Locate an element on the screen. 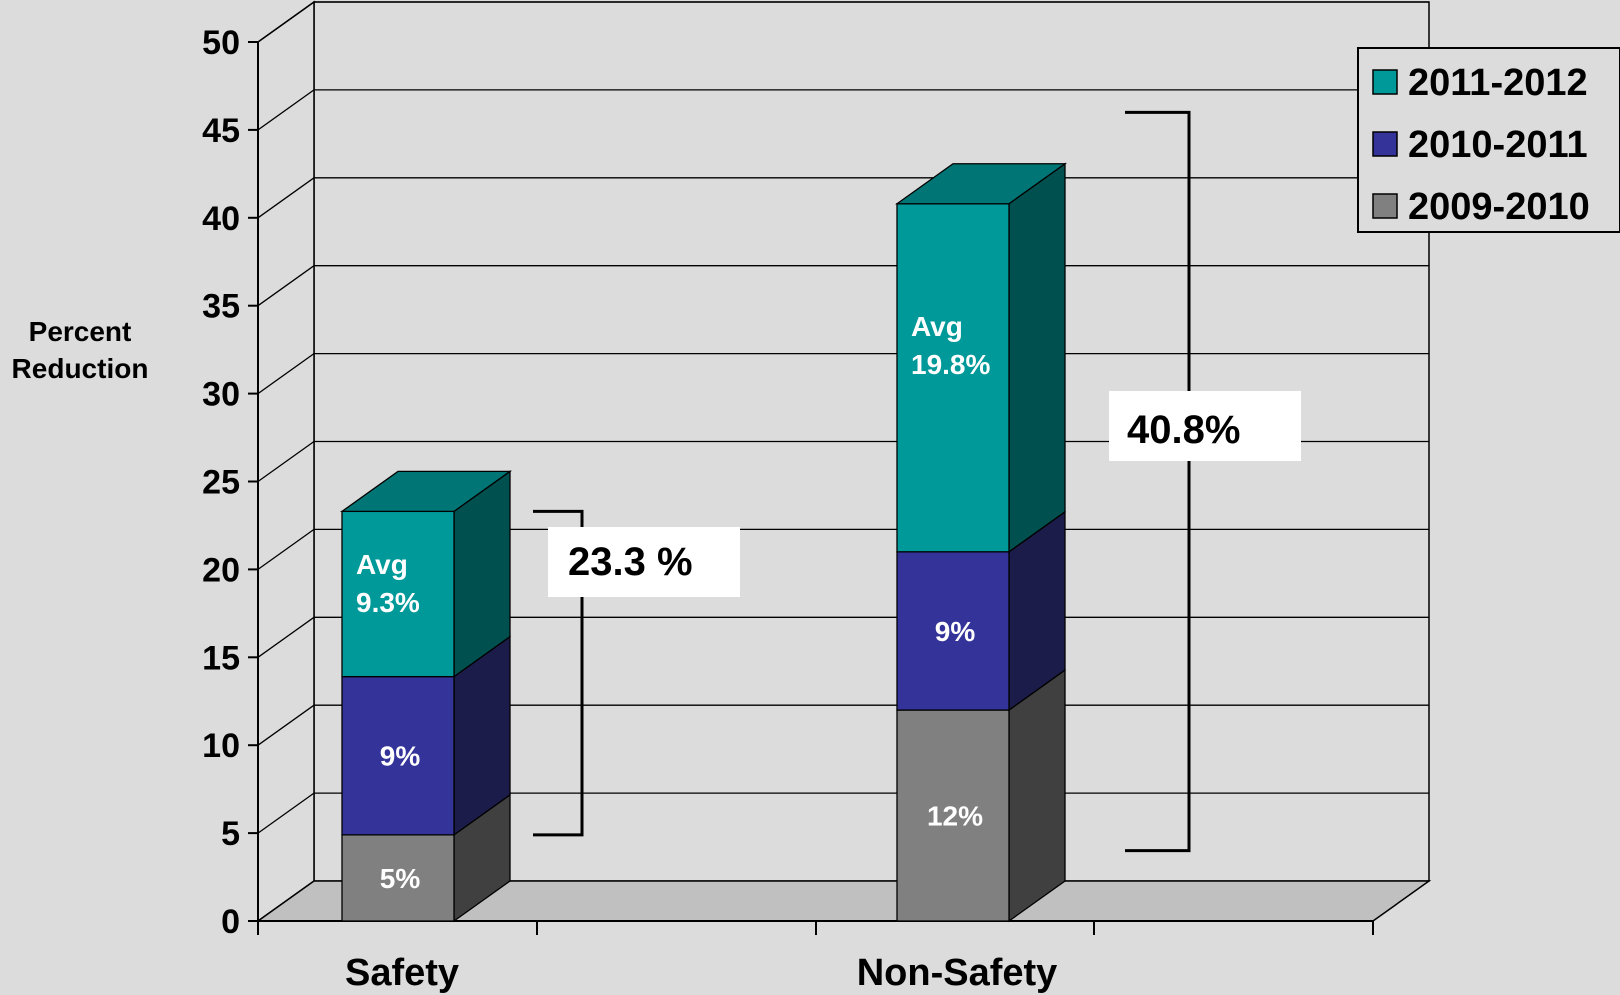  y-tick-label: 0 is located at coordinates (230, 922).